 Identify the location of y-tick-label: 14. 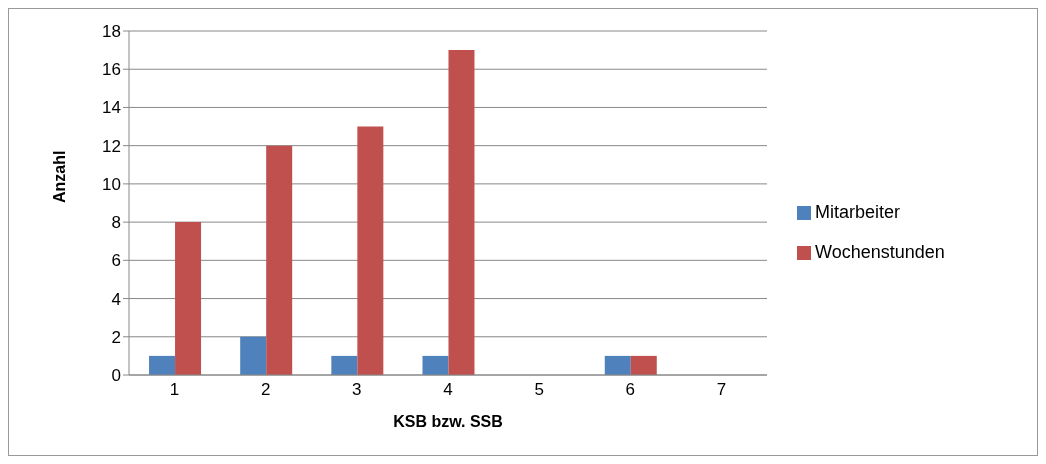
(111, 108).